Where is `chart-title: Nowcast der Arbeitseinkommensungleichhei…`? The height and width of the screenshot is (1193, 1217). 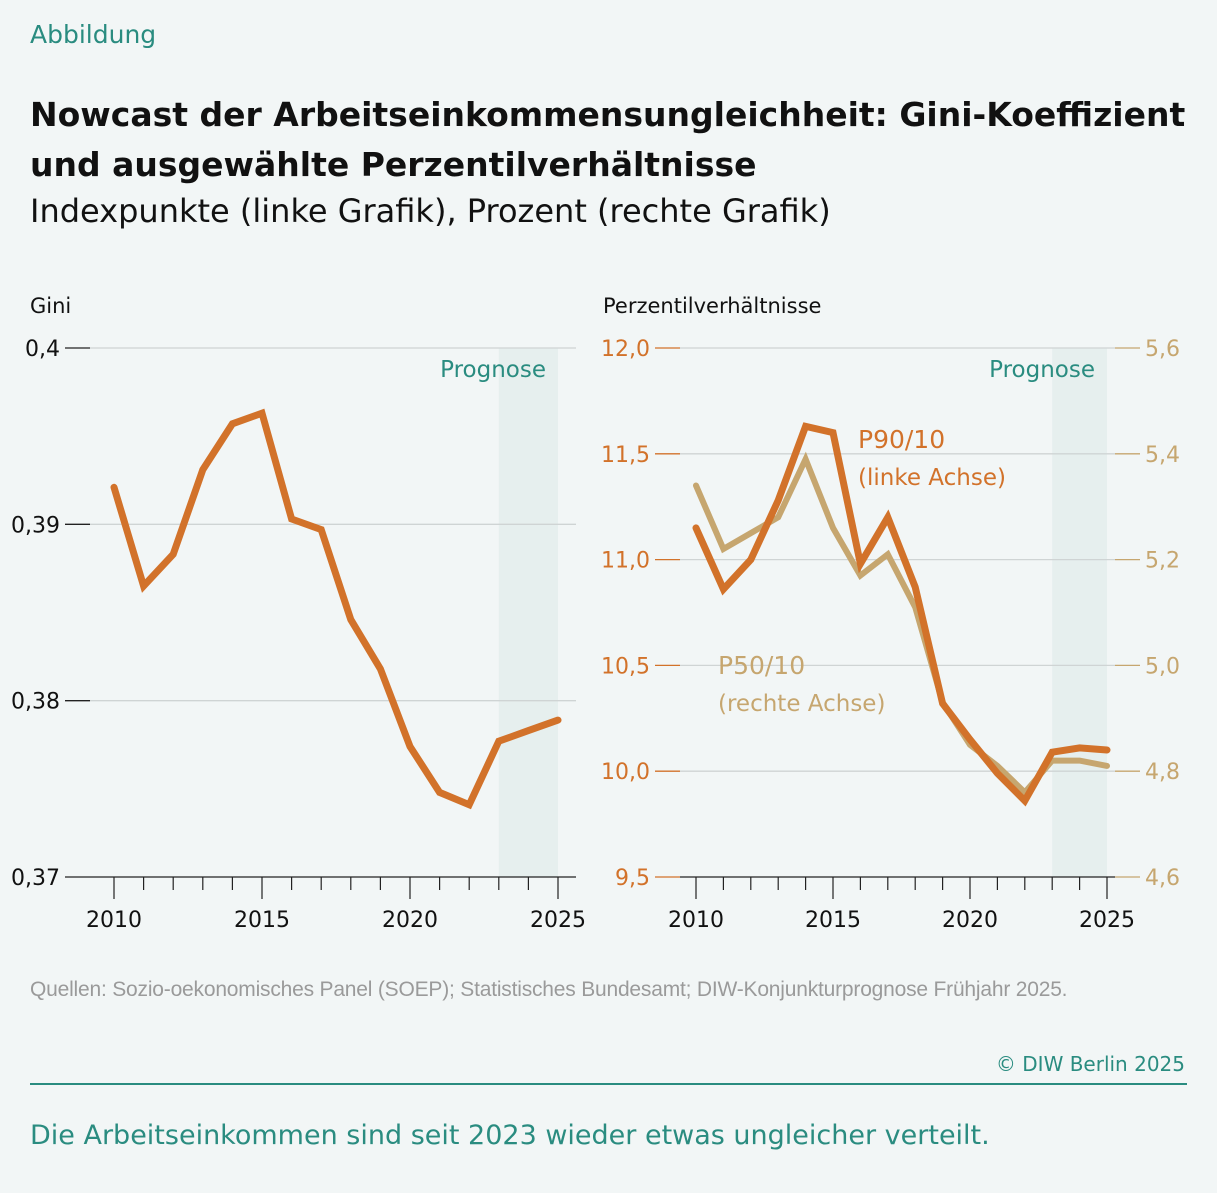 chart-title: Nowcast der Arbeitseinkommensungleichhei… is located at coordinates (608, 139).